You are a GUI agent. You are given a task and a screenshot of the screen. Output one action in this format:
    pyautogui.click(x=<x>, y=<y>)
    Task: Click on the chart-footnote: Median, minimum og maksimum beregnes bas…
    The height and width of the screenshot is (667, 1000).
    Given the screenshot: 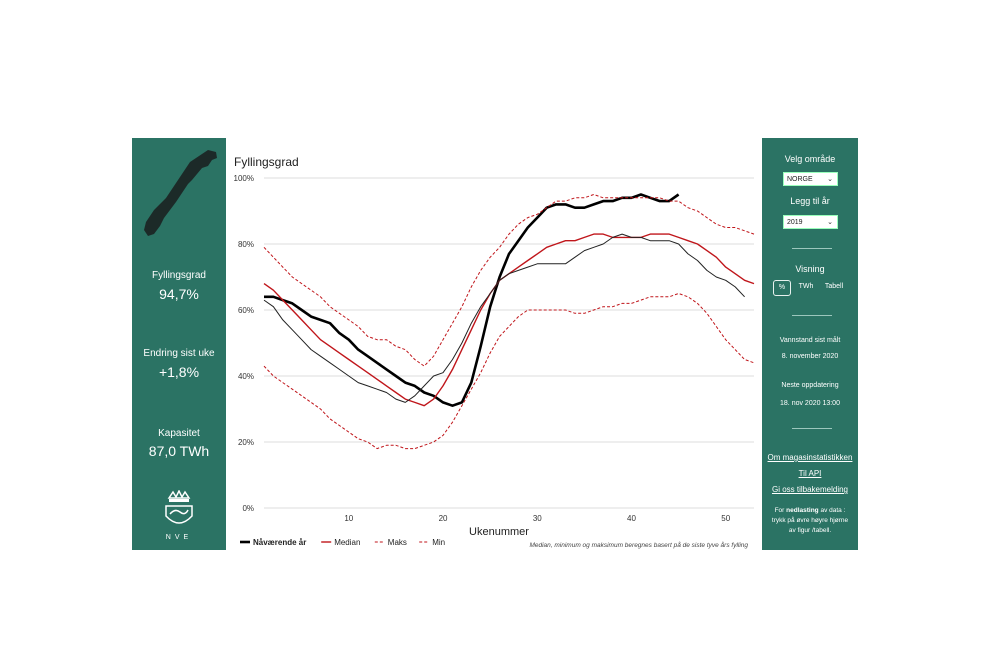 What is the action you would take?
    pyautogui.click(x=638, y=545)
    